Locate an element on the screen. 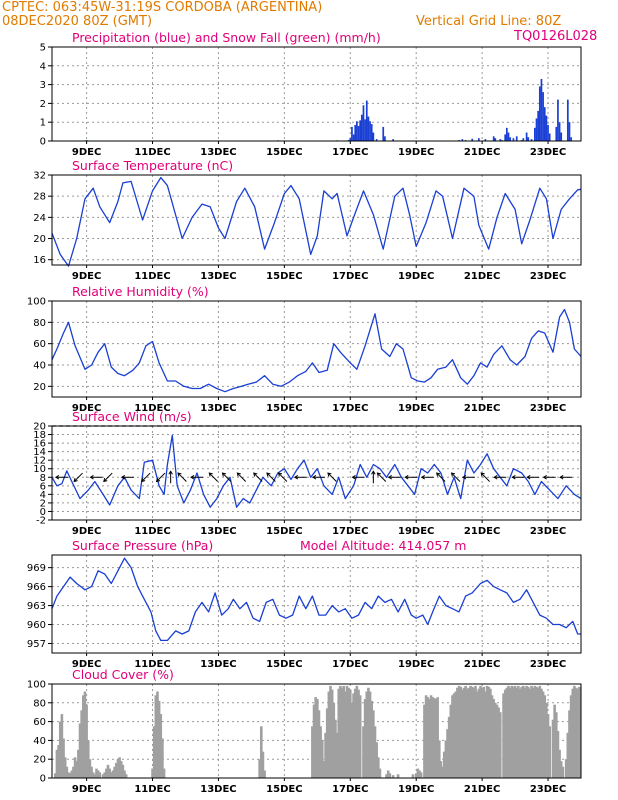  humidity-ytick-label: 40 is located at coordinates (39, 366).